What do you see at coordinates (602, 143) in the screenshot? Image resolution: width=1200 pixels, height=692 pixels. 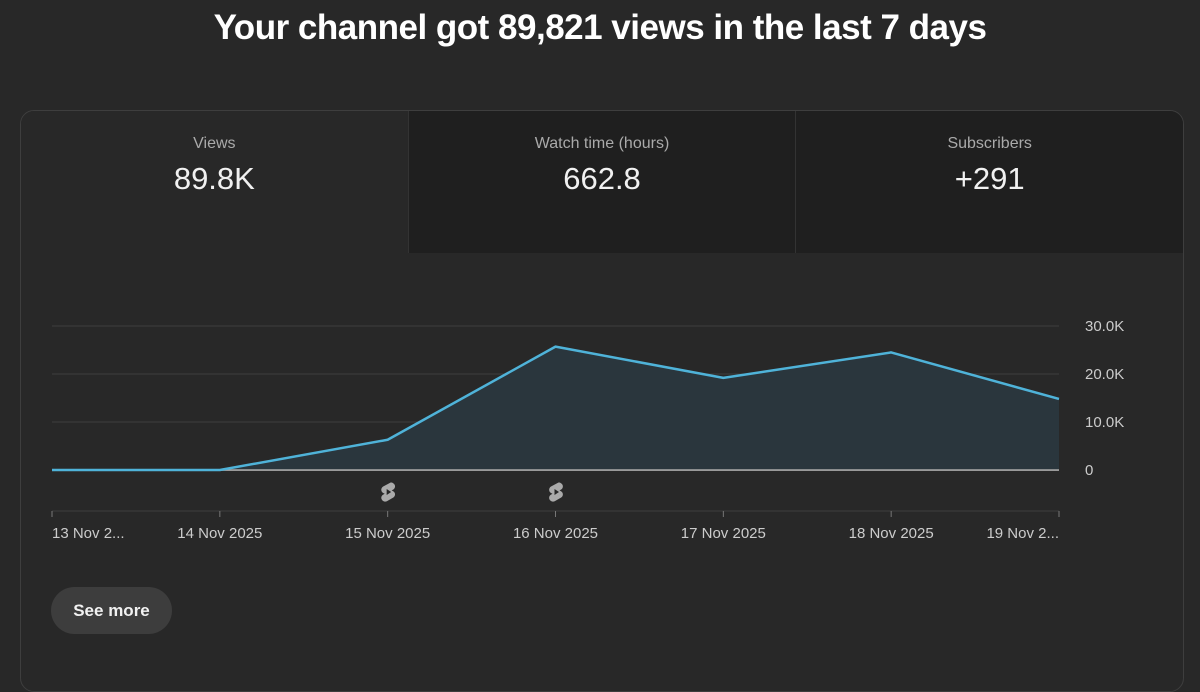 I see `tab-watch-time-label: Watch time (hours)` at bounding box center [602, 143].